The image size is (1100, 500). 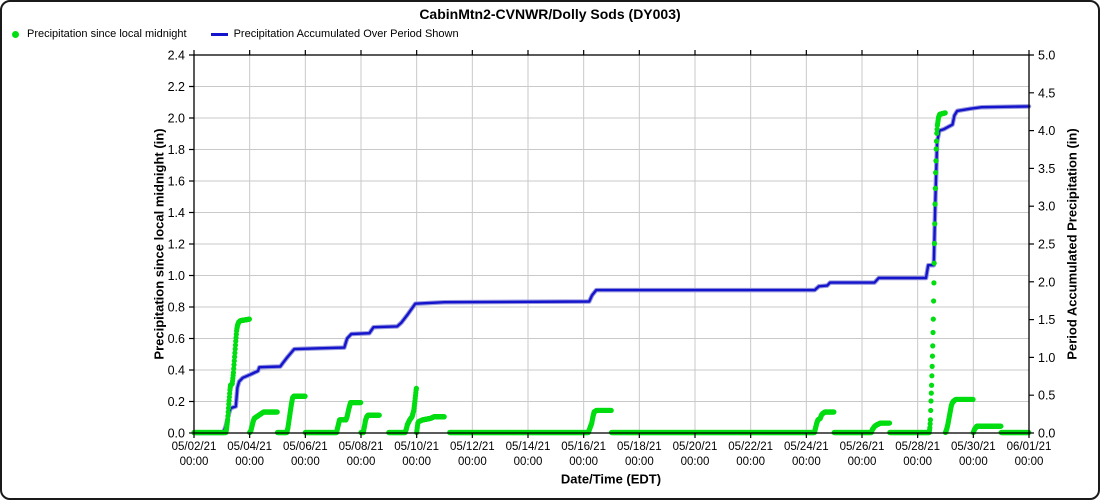 I want to click on svg-text: 05/12/21, so click(x=472, y=447).